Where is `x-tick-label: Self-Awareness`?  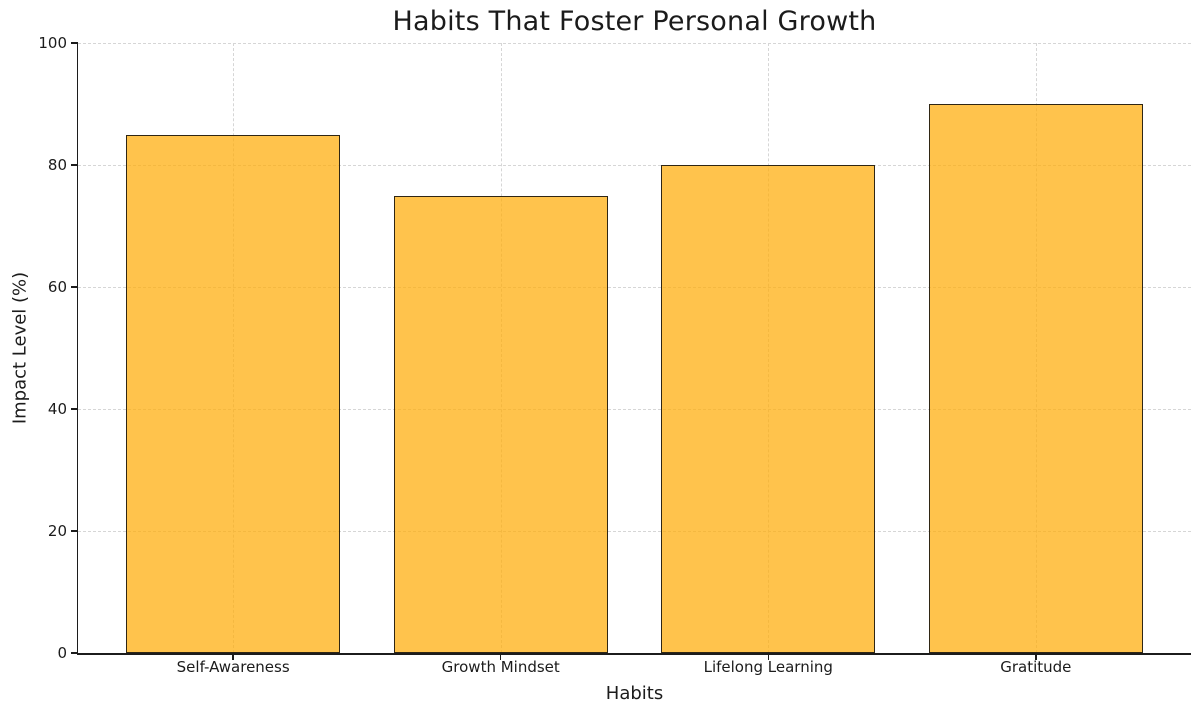 x-tick-label: Self-Awareness is located at coordinates (233, 667).